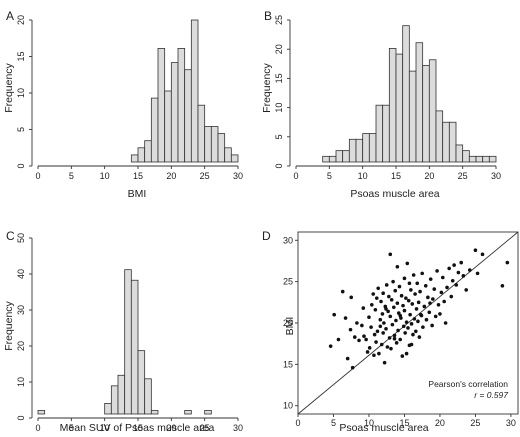  What do you see at coordinates (21, 310) in the screenshot?
I see `panel-c-y-tick-label: 30` at bounding box center [21, 310].